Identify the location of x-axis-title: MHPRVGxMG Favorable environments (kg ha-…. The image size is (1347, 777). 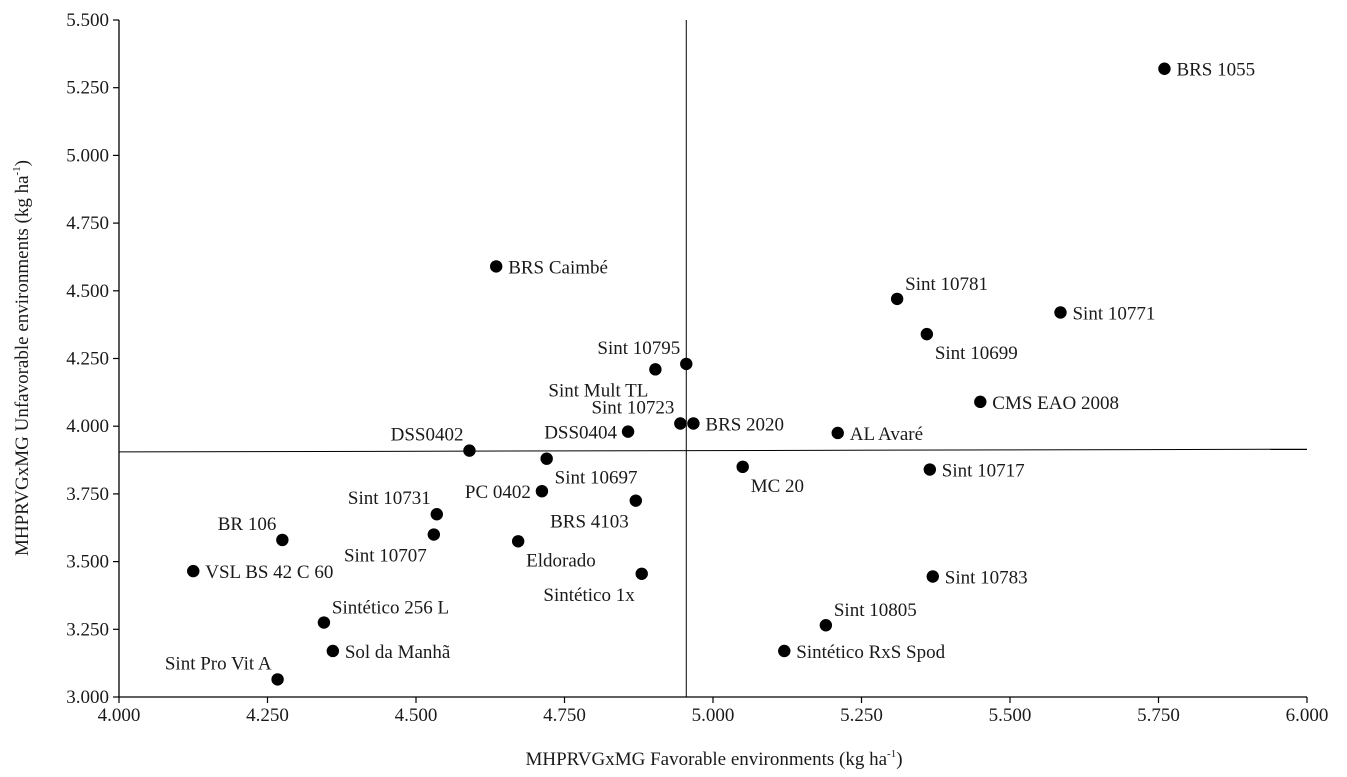
(713, 759).